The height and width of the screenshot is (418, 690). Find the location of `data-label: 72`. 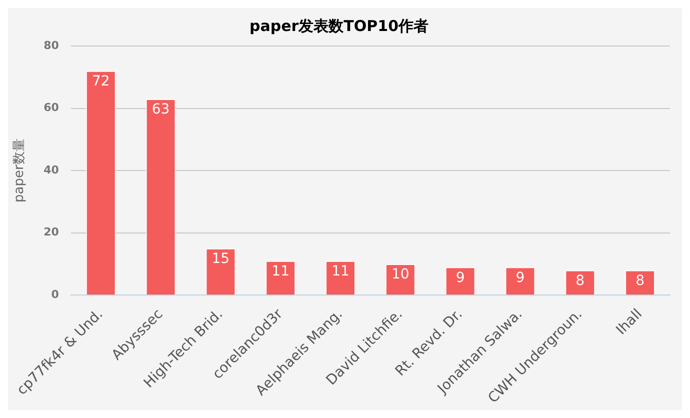

data-label: 72 is located at coordinates (101, 82).